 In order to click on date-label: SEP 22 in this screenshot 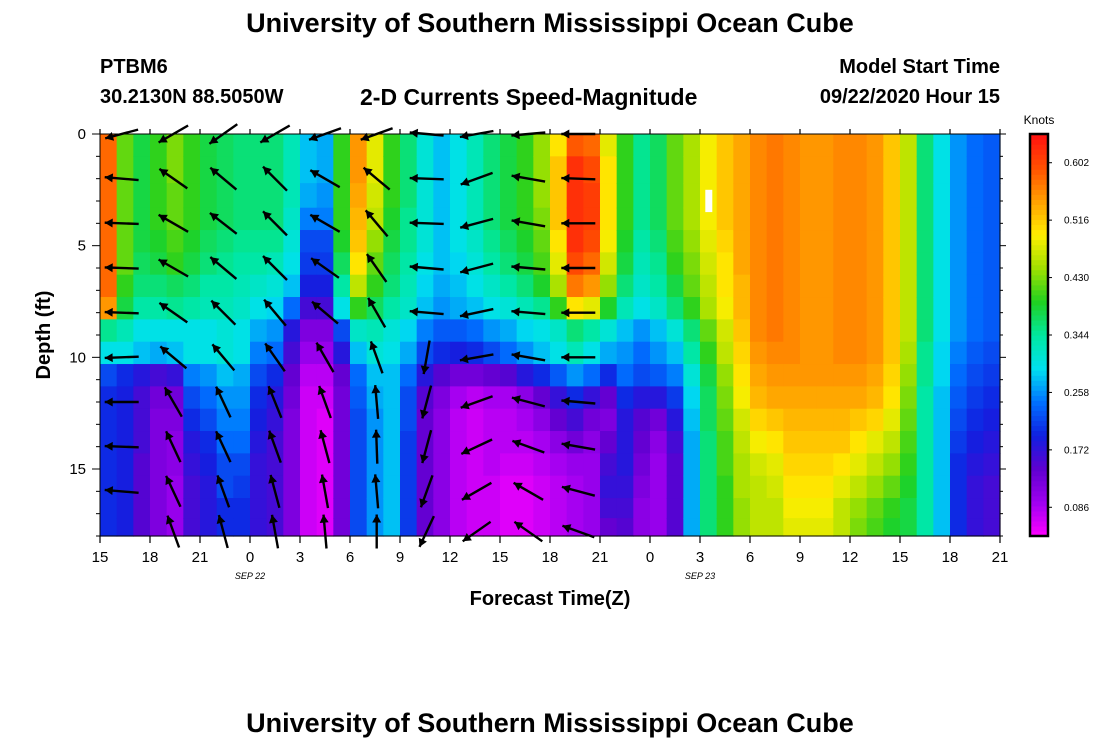, I will do `click(250, 576)`.